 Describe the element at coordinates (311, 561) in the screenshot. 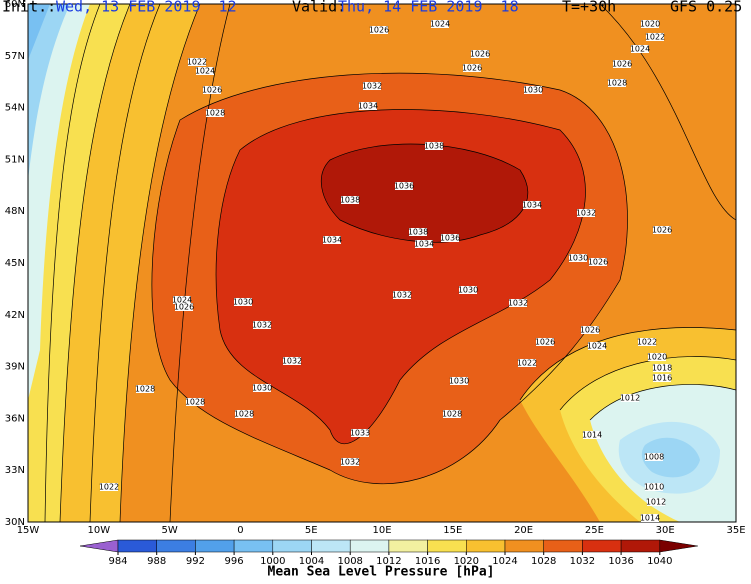

I see `colorbar-tick-label: 1004` at that location.